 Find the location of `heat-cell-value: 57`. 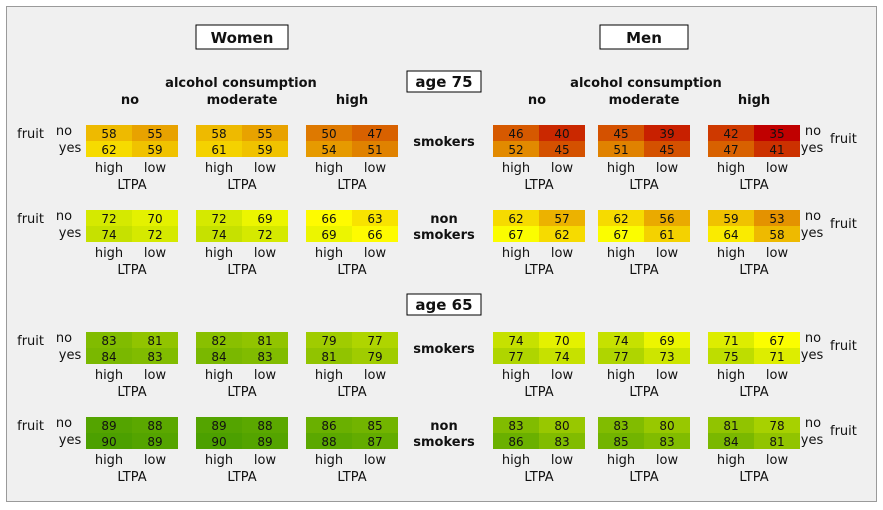

heat-cell-value: 57 is located at coordinates (561, 219).